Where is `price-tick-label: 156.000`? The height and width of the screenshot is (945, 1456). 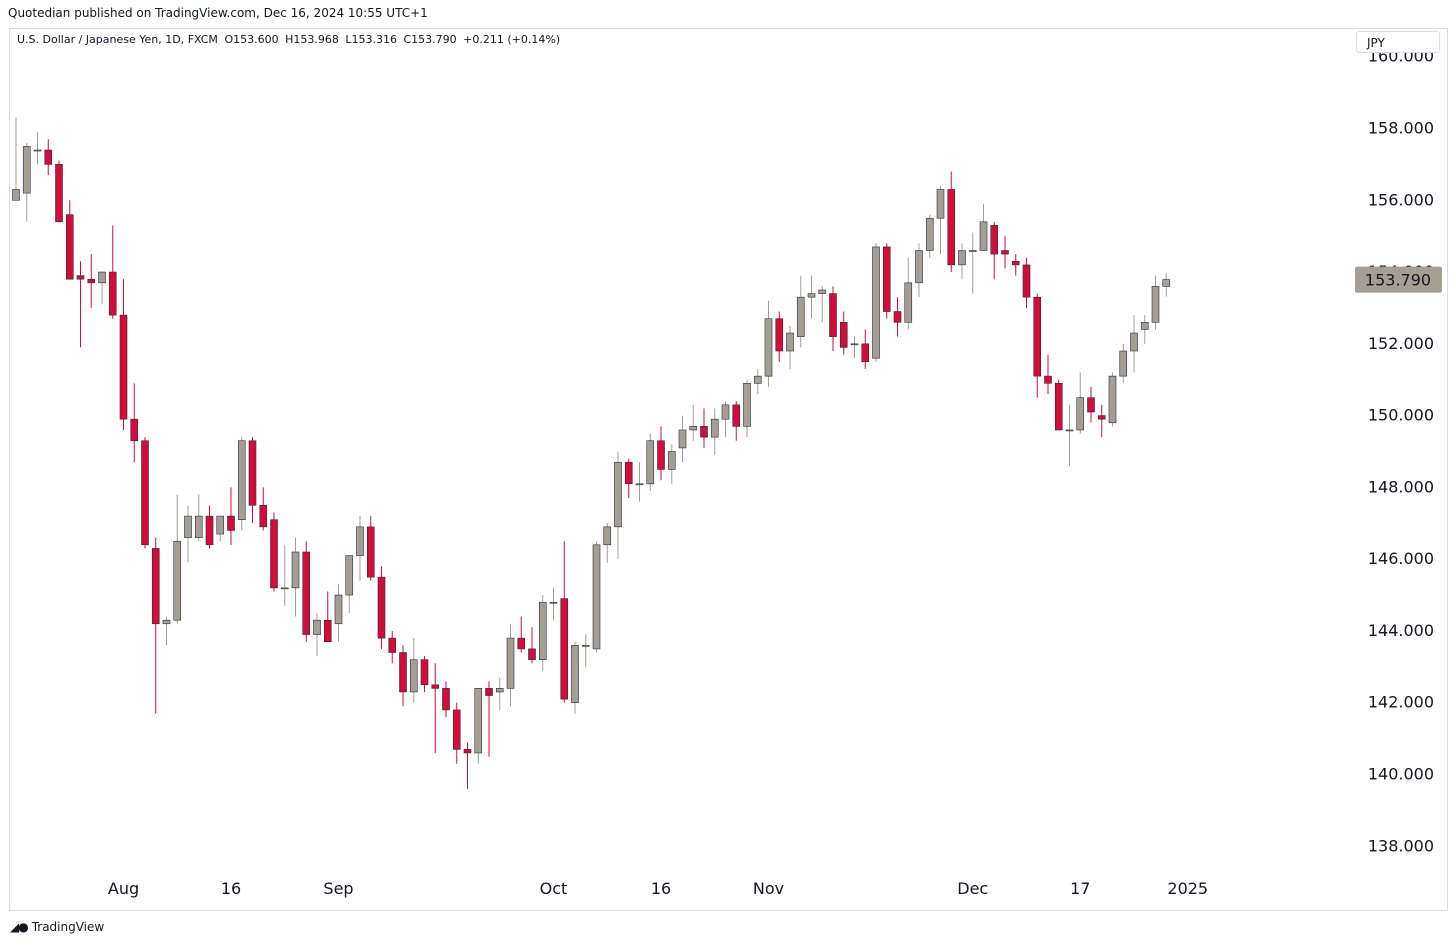
price-tick-label: 156.000 is located at coordinates (1401, 199).